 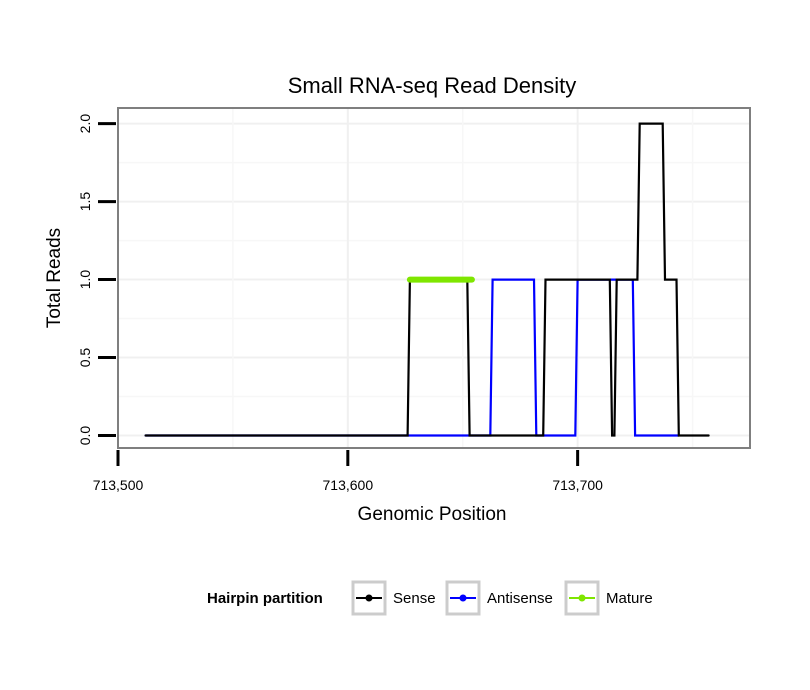 I want to click on y-axis-label: Total Reads, so click(x=54, y=278).